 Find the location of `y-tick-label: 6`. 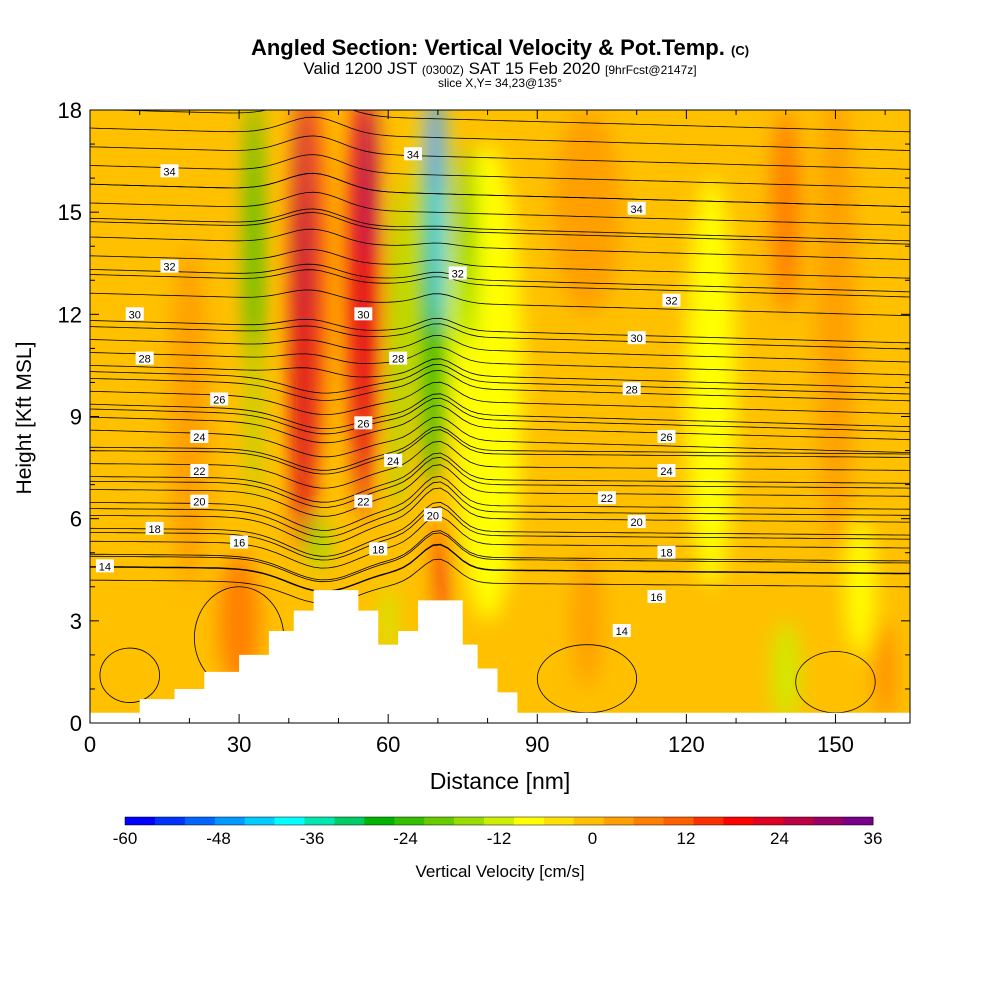

y-tick-label: 6 is located at coordinates (76, 519).